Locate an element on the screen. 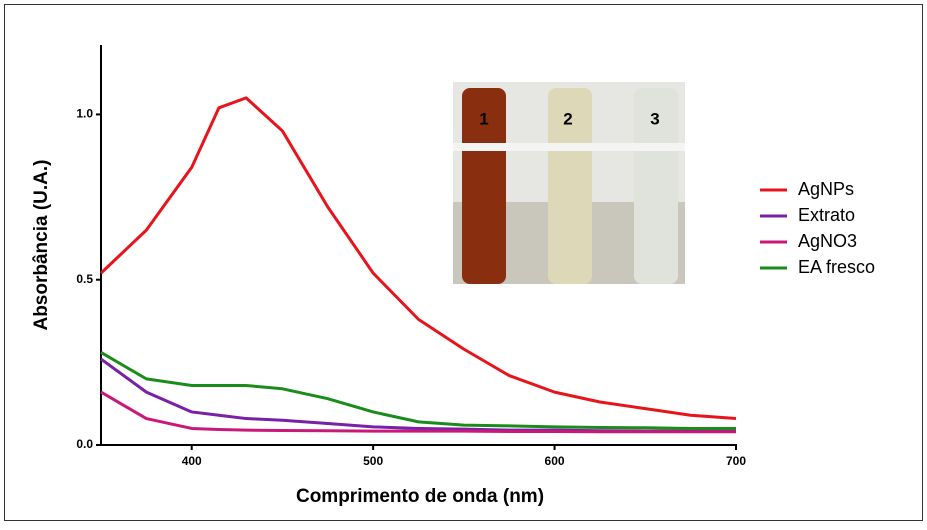 The height and width of the screenshot is (530, 927). x-tick-label: 500 is located at coordinates (373, 461).